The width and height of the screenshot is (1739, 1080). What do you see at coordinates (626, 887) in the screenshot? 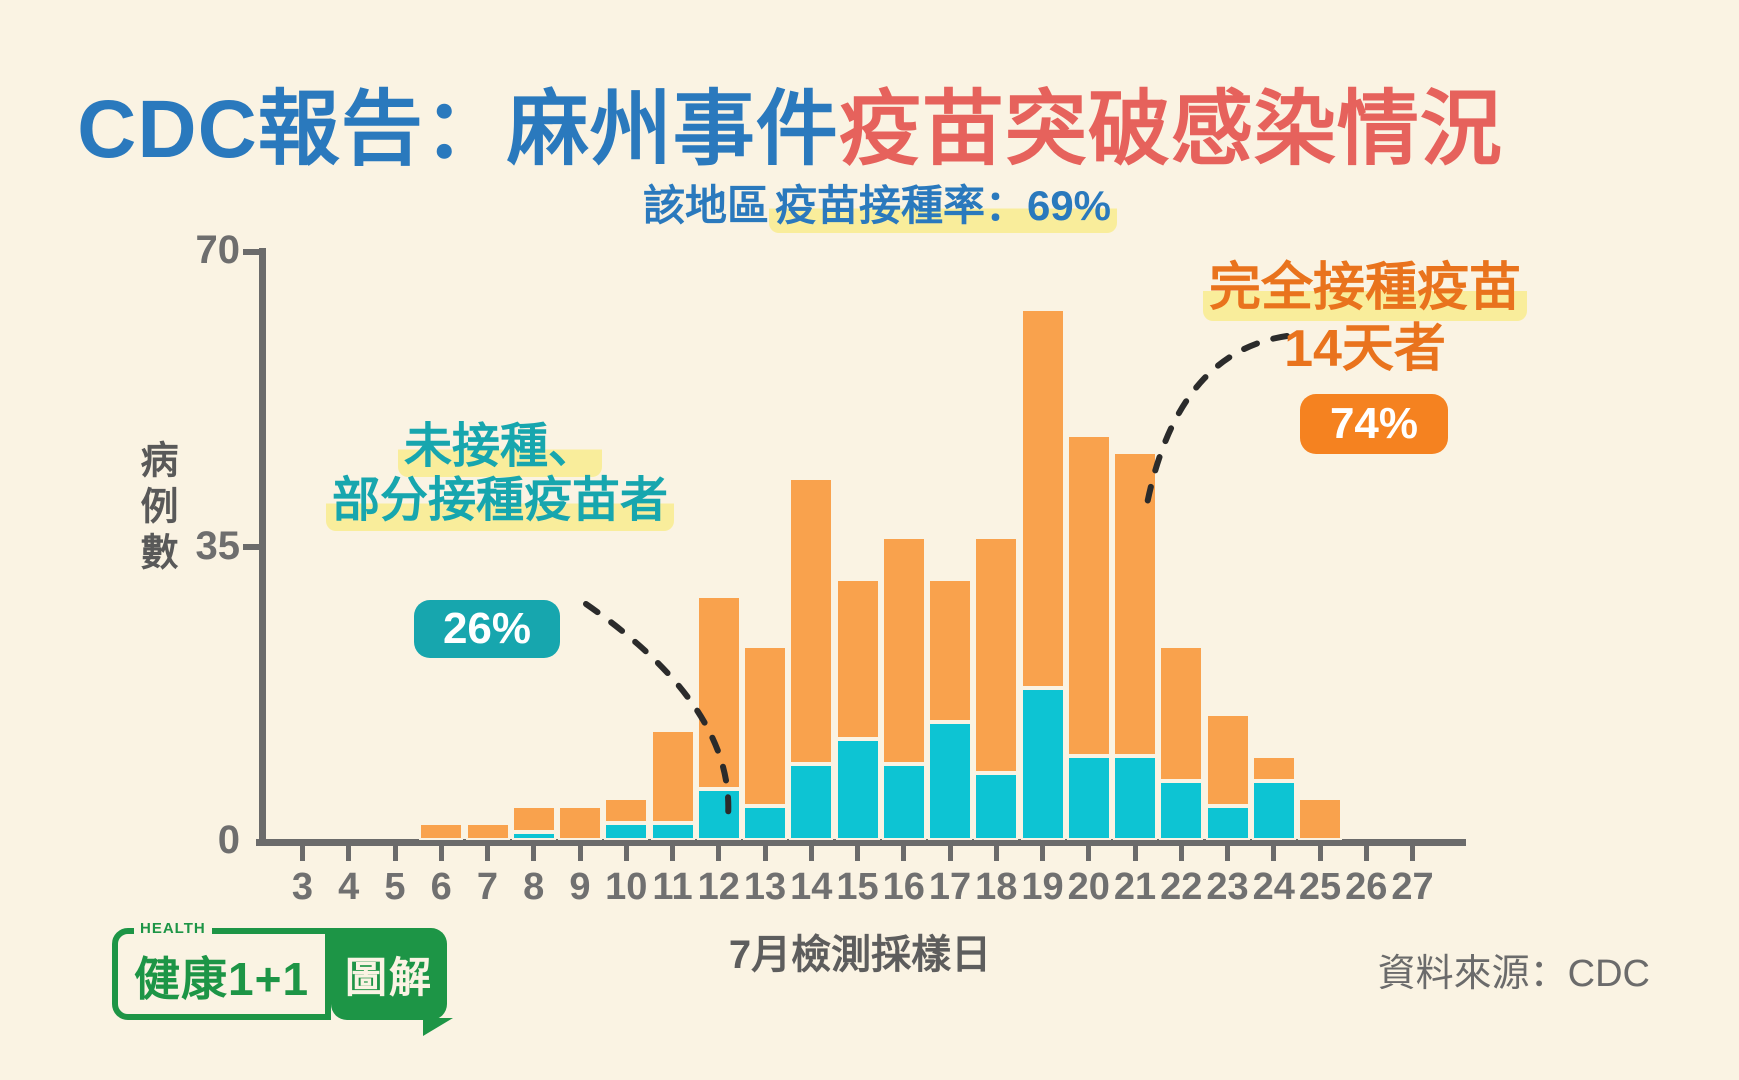
I see `x-tick-label: 10` at bounding box center [626, 887].